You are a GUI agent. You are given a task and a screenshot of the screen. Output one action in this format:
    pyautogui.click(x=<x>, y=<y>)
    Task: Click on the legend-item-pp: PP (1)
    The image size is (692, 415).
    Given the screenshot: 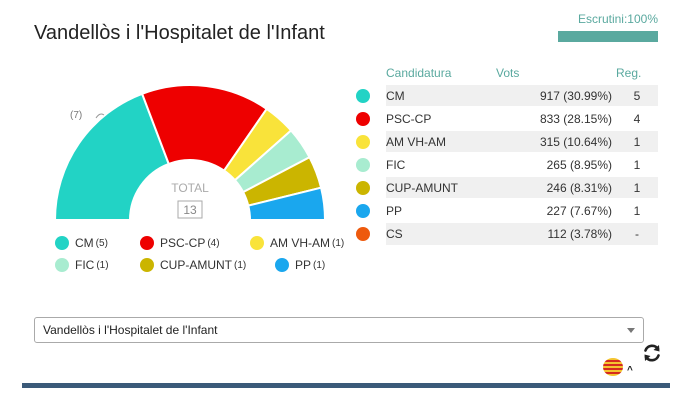 What is the action you would take?
    pyautogui.click(x=300, y=265)
    